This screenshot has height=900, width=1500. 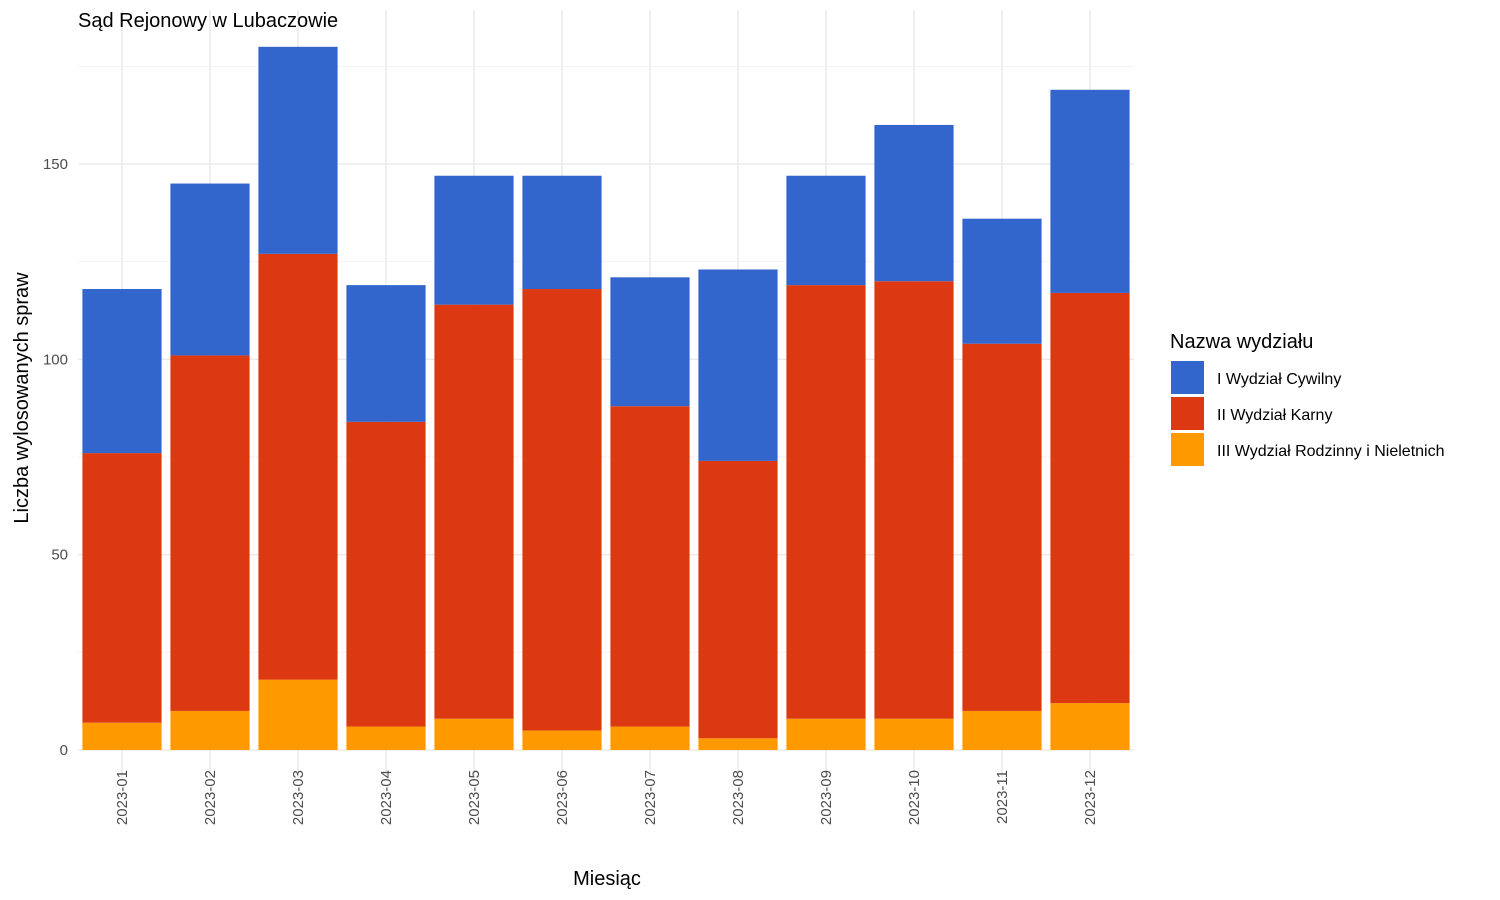 What do you see at coordinates (59, 555) in the screenshot?
I see `y-tick-label: 50` at bounding box center [59, 555].